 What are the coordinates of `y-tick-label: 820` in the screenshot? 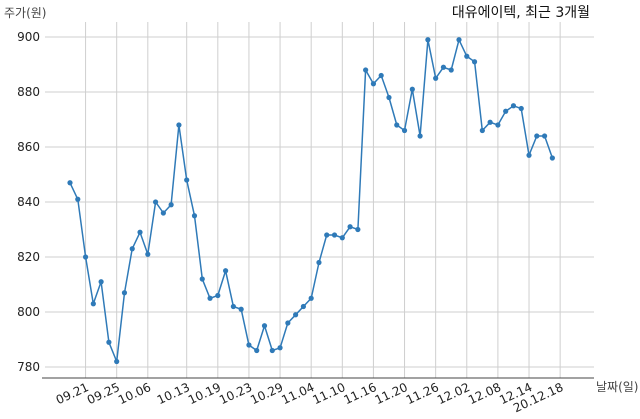 It's located at (28, 257).